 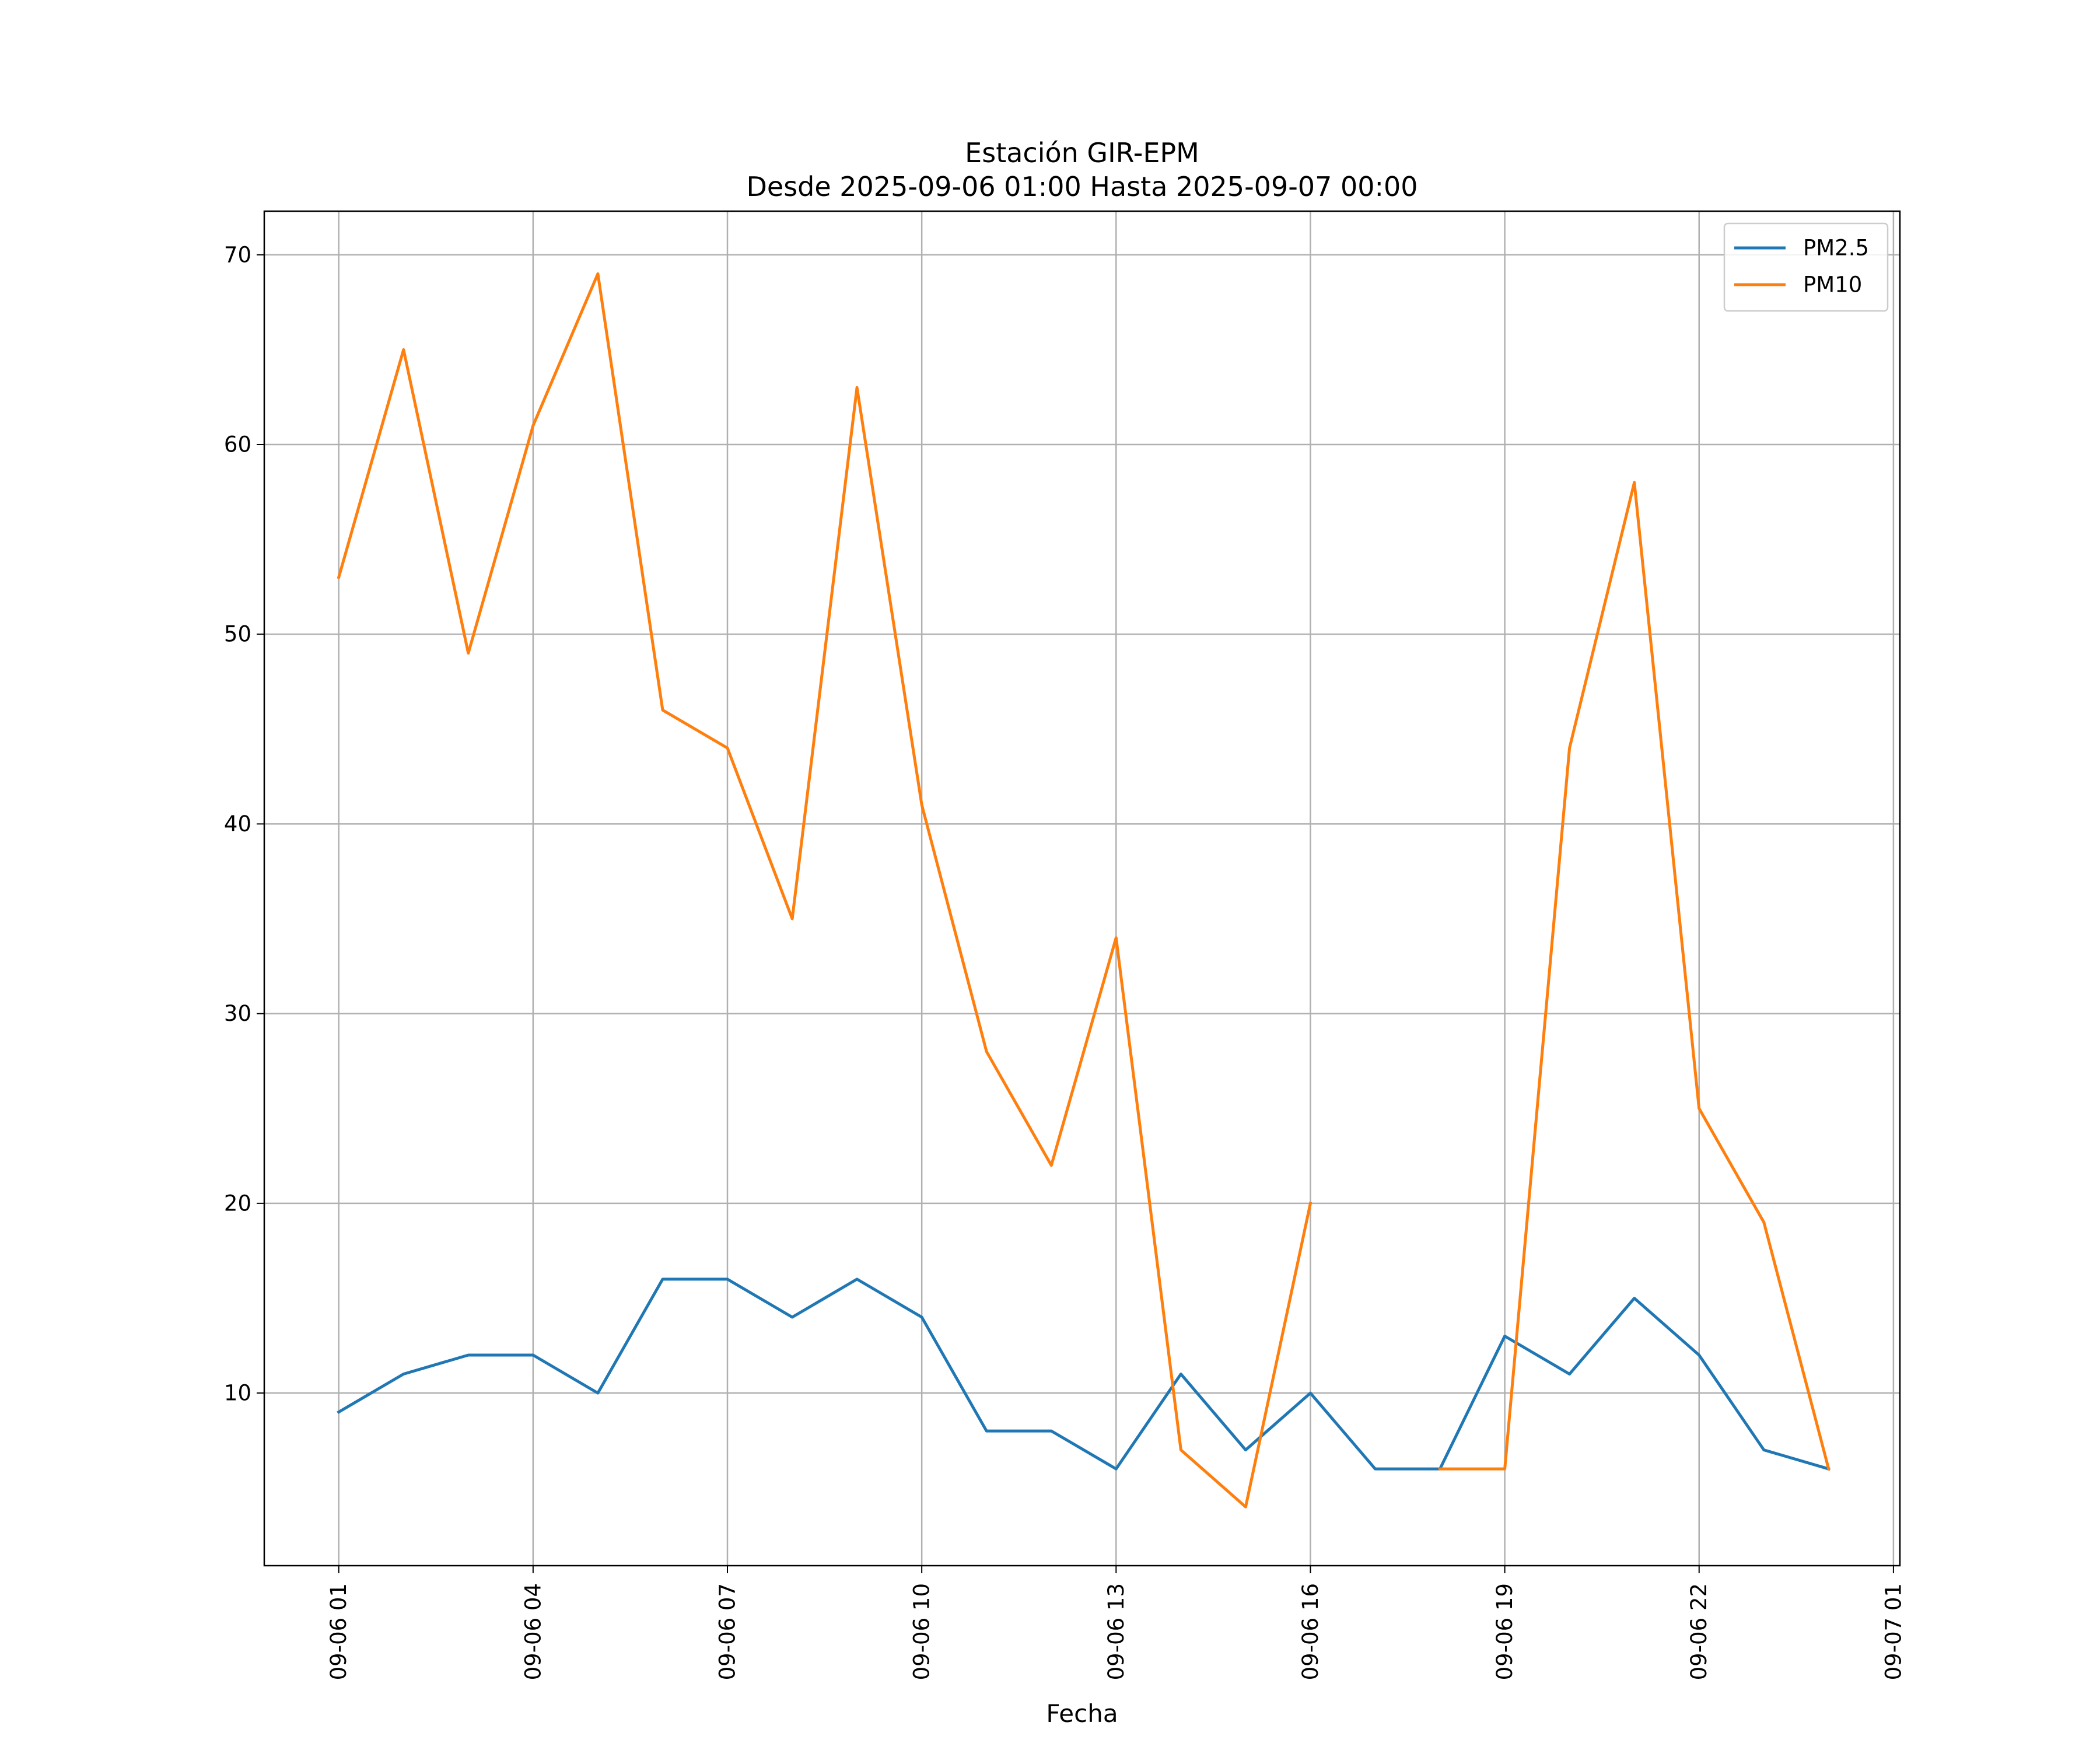 What do you see at coordinates (237, 634) in the screenshot?
I see `y-tick-label: 50` at bounding box center [237, 634].